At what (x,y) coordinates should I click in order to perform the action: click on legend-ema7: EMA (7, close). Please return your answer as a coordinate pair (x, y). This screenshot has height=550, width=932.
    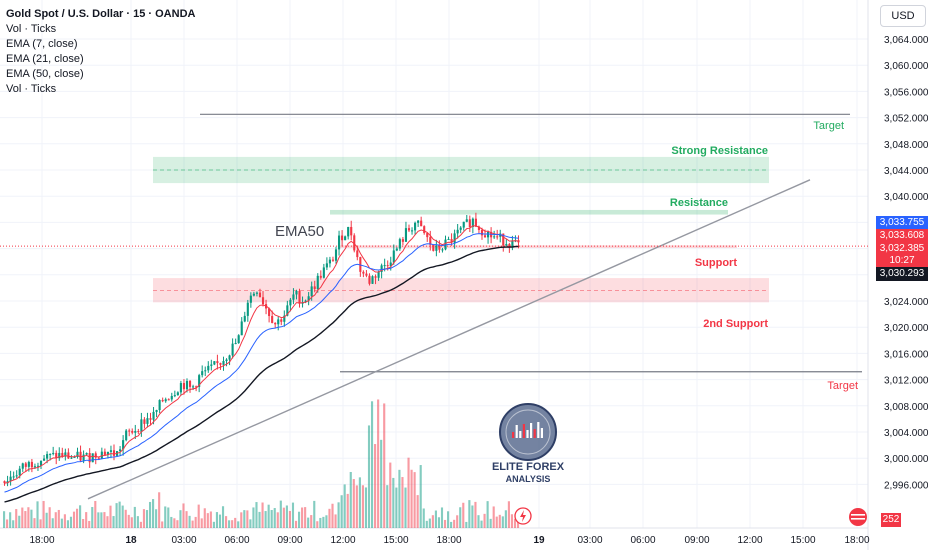
    Looking at the image, I should click on (42, 44).